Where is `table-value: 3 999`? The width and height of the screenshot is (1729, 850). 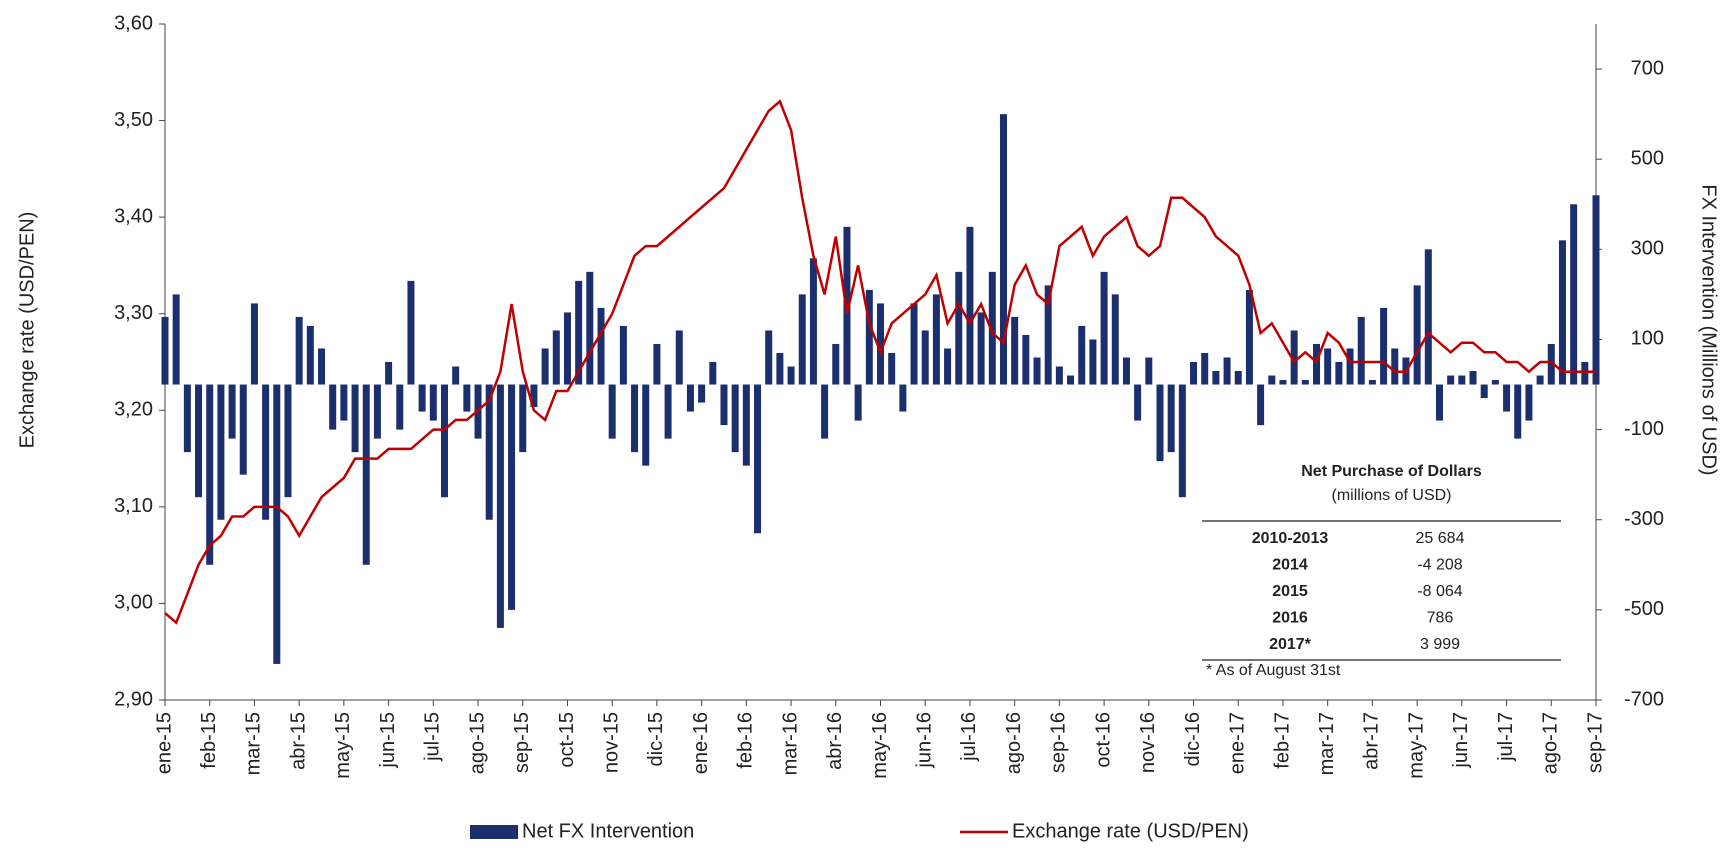 table-value: 3 999 is located at coordinates (1440, 644).